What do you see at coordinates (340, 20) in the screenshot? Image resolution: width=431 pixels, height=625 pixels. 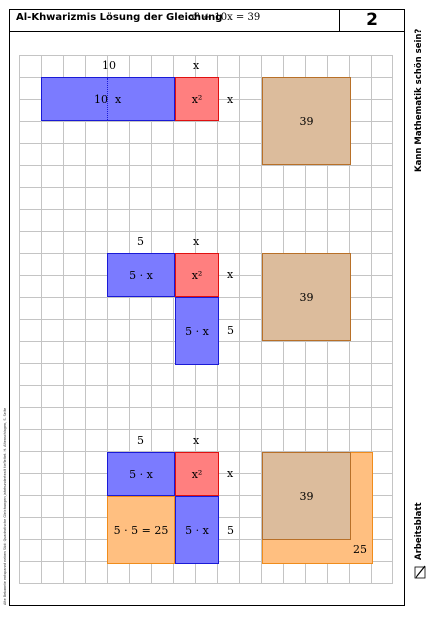 I see `header-separator` at bounding box center [340, 20].